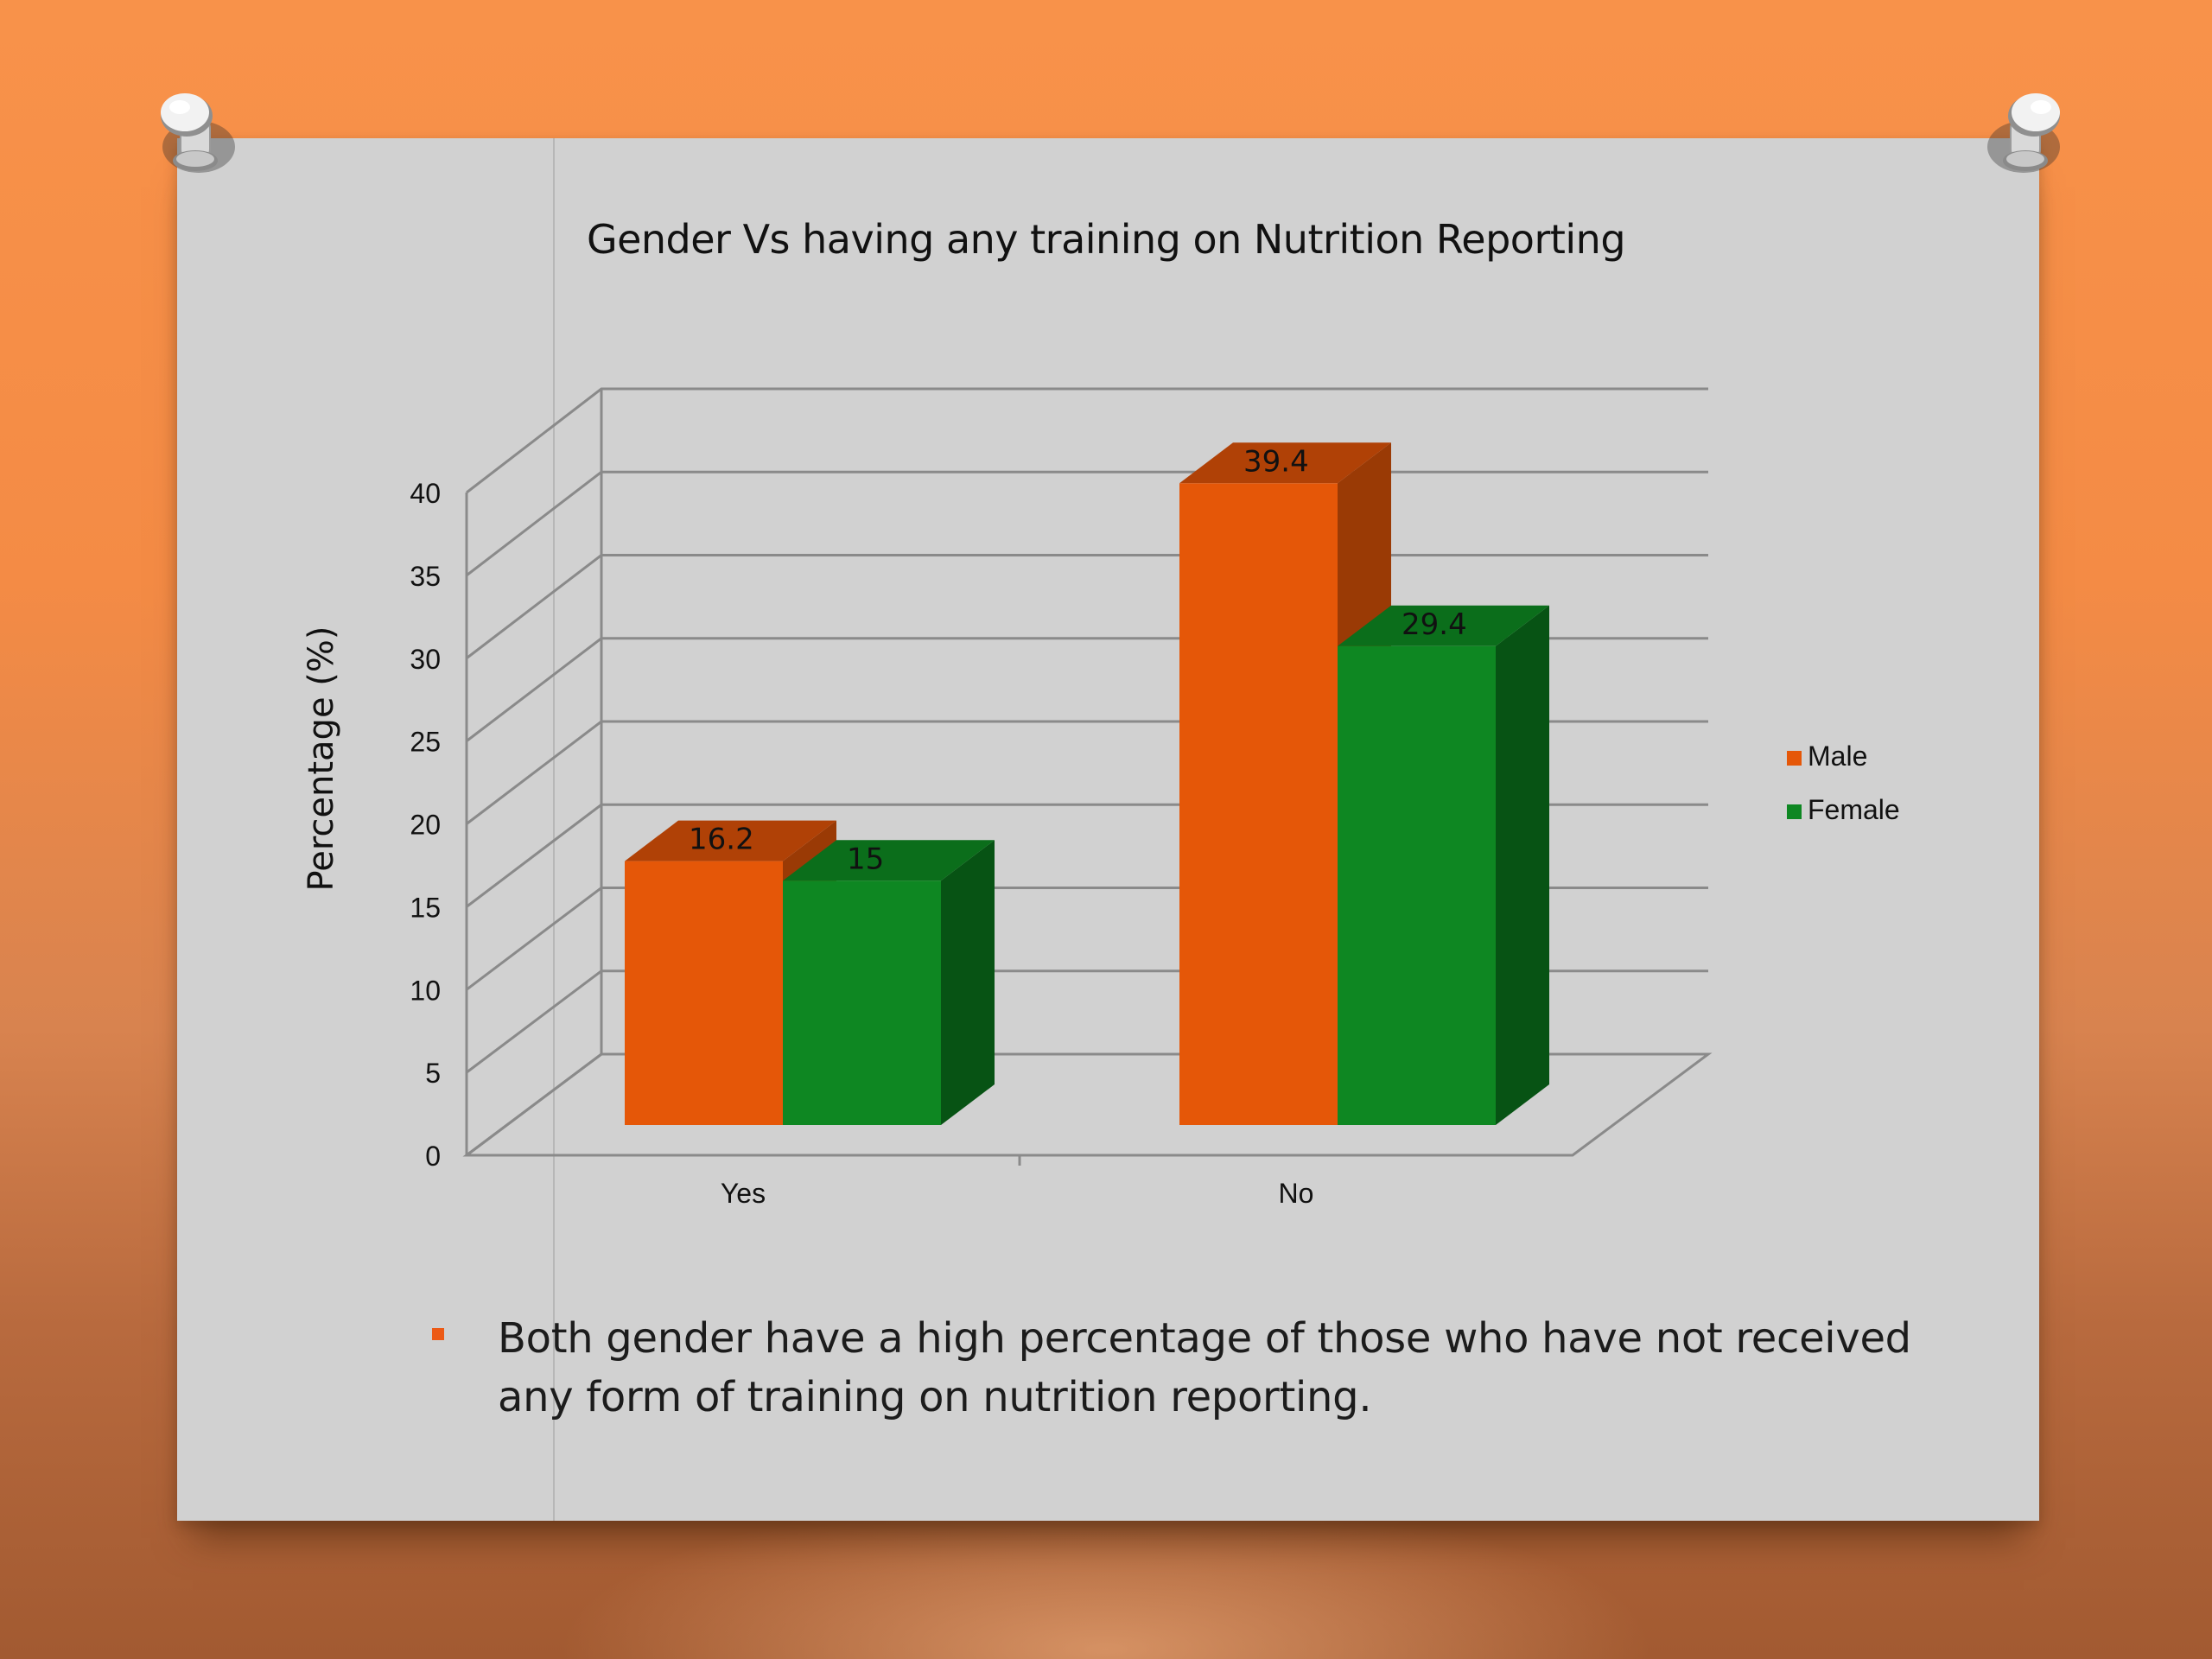 Image resolution: width=2212 pixels, height=1659 pixels. Describe the element at coordinates (554, 829) in the screenshot. I see `paper-margin-line` at that location.